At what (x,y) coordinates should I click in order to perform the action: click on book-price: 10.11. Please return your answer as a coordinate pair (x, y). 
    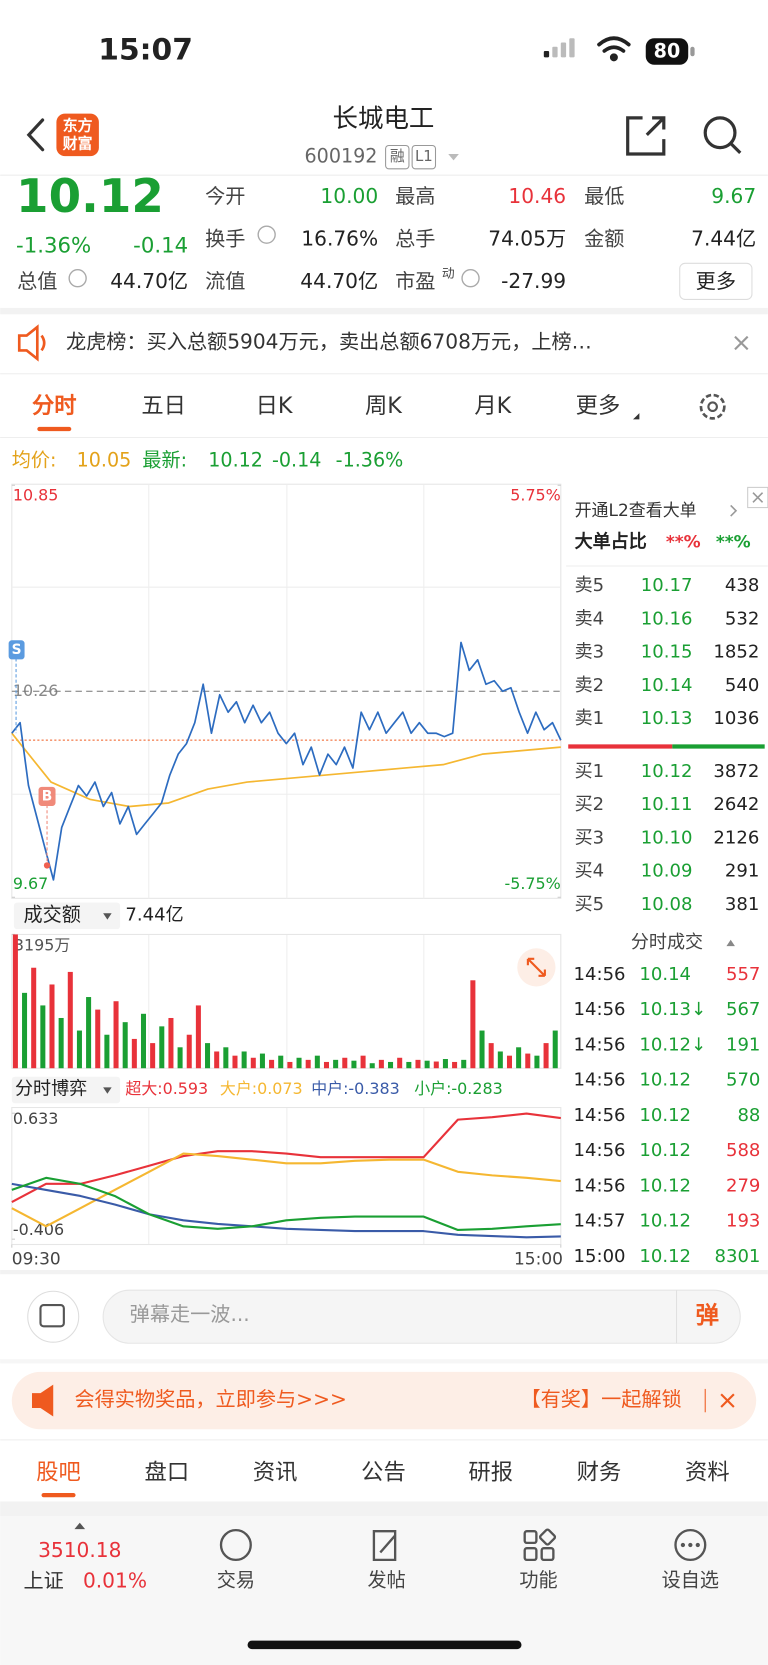
    Looking at the image, I should click on (667, 804).